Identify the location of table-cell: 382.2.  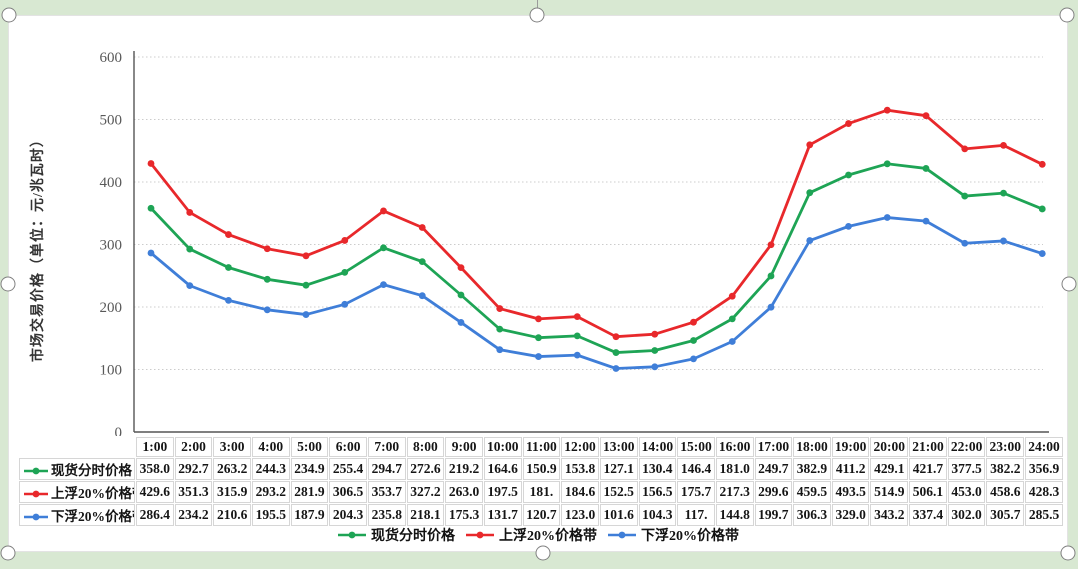
(1005, 469).